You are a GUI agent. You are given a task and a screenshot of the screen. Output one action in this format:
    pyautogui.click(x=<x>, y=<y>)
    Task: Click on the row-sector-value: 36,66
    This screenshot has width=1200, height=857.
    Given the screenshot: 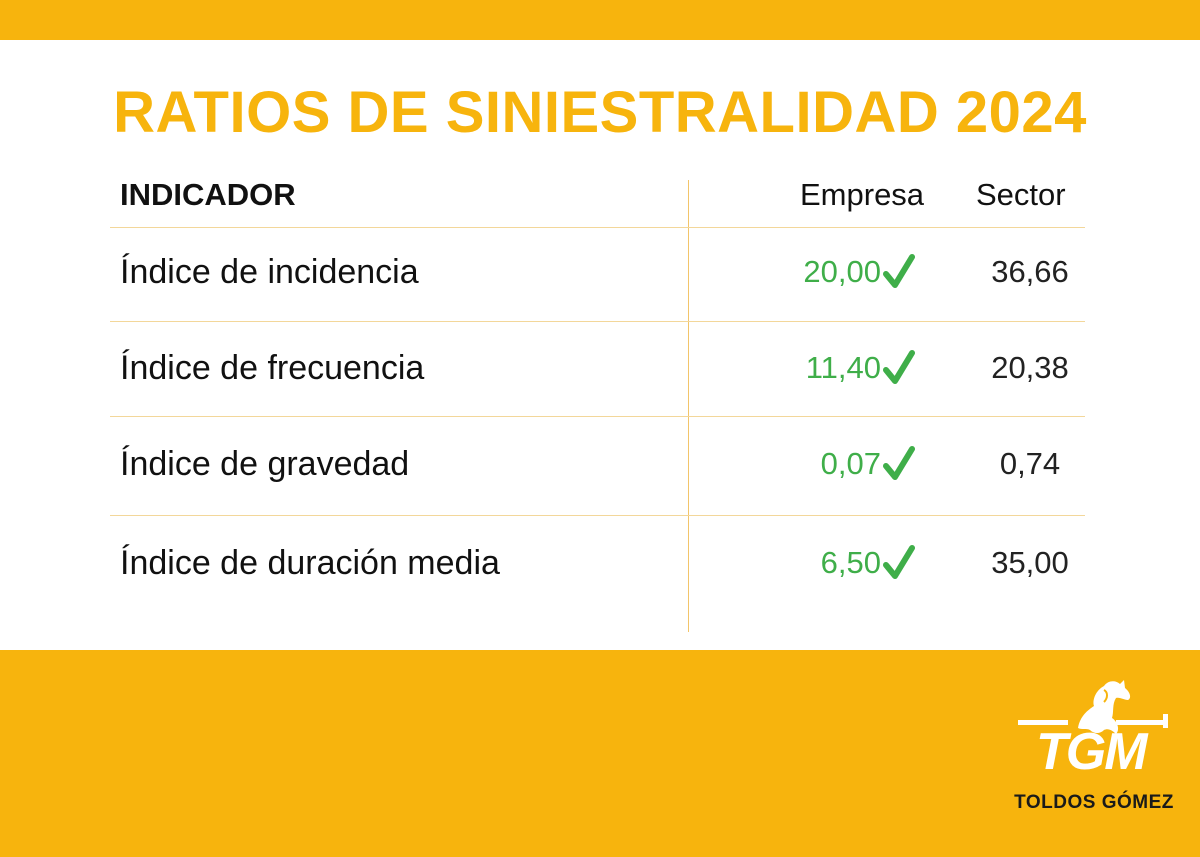 What is the action you would take?
    pyautogui.click(x=1030, y=271)
    